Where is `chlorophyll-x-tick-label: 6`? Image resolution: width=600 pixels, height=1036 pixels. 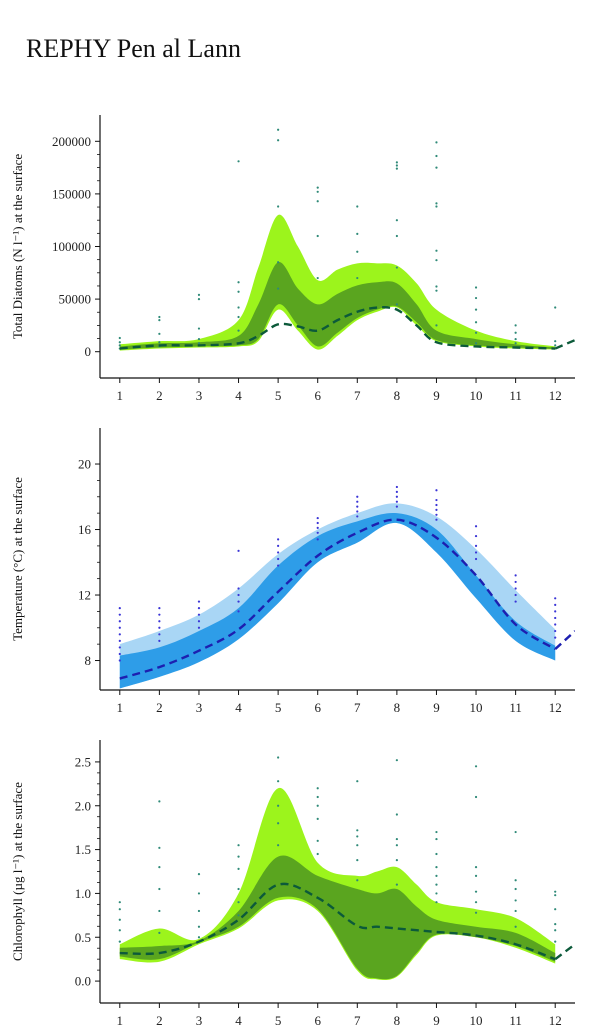
chlorophyll-x-tick-label: 6 is located at coordinates (317, 1020).